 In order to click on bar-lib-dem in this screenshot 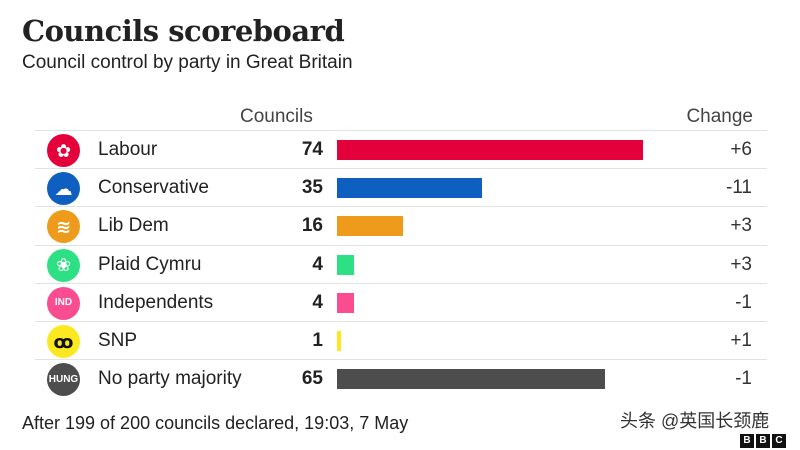, I will do `click(370, 226)`.